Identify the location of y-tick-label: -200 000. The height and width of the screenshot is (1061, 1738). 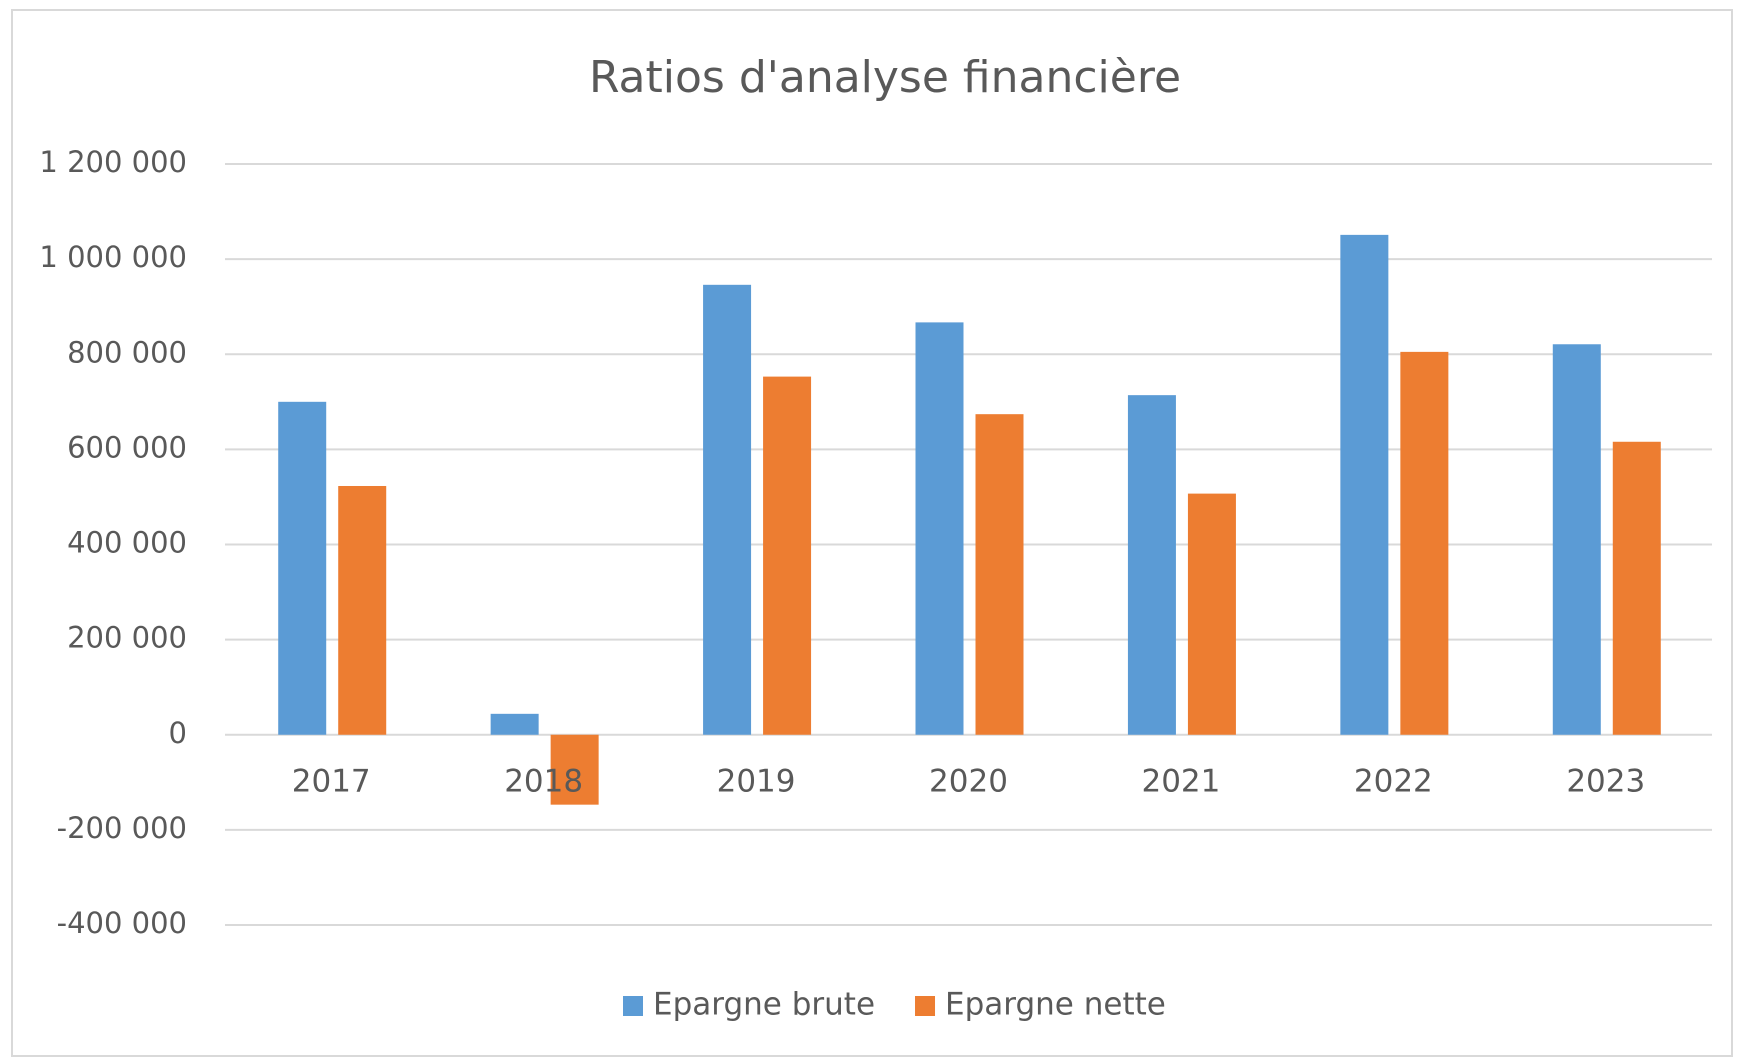
(122, 828).